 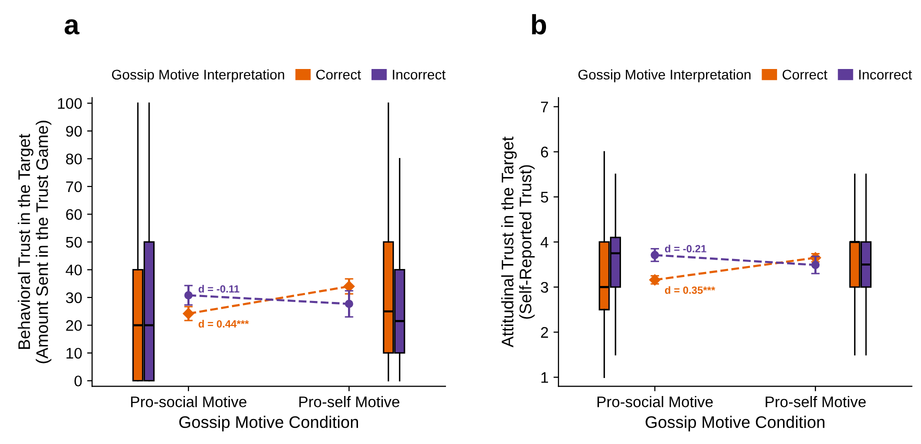 What do you see at coordinates (78, 381) in the screenshot?
I see `y-tick-label: 0` at bounding box center [78, 381].